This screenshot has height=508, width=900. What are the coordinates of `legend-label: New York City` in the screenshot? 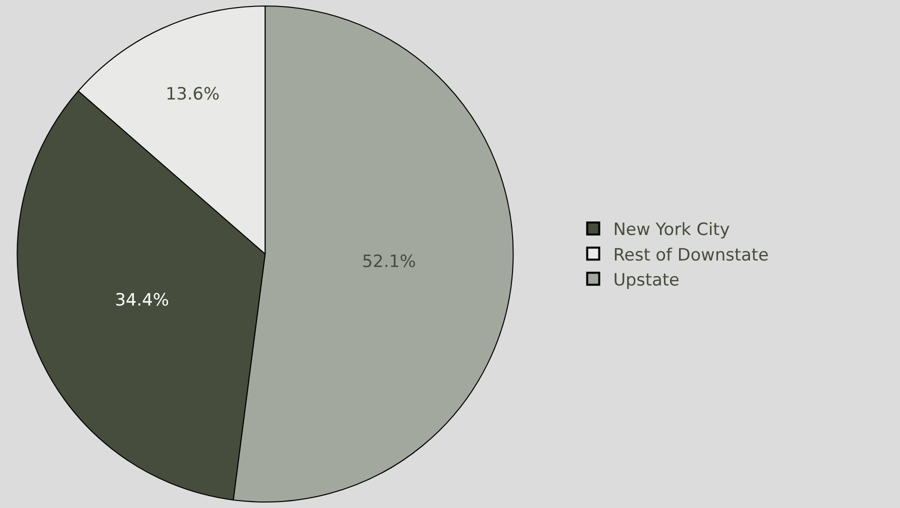 It's located at (671, 230).